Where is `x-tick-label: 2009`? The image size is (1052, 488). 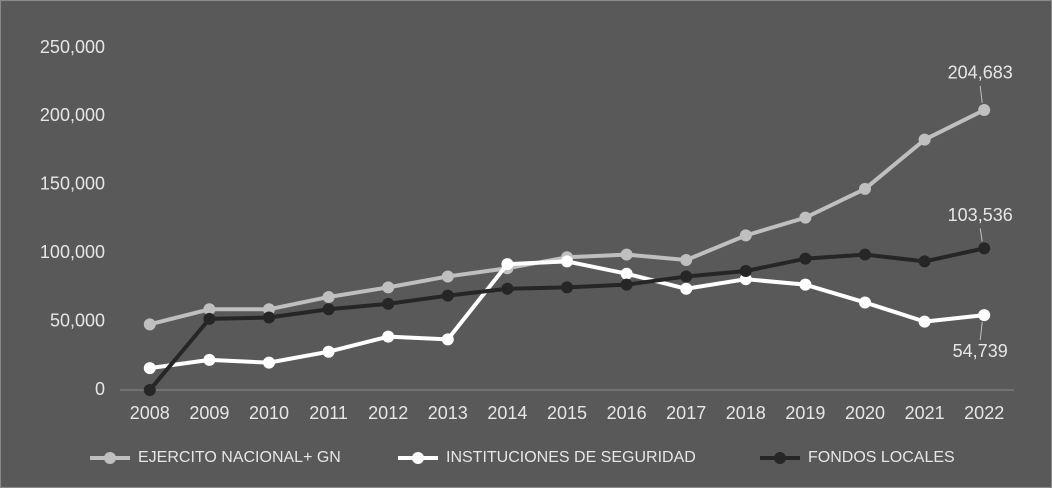 x-tick-label: 2009 is located at coordinates (209, 413).